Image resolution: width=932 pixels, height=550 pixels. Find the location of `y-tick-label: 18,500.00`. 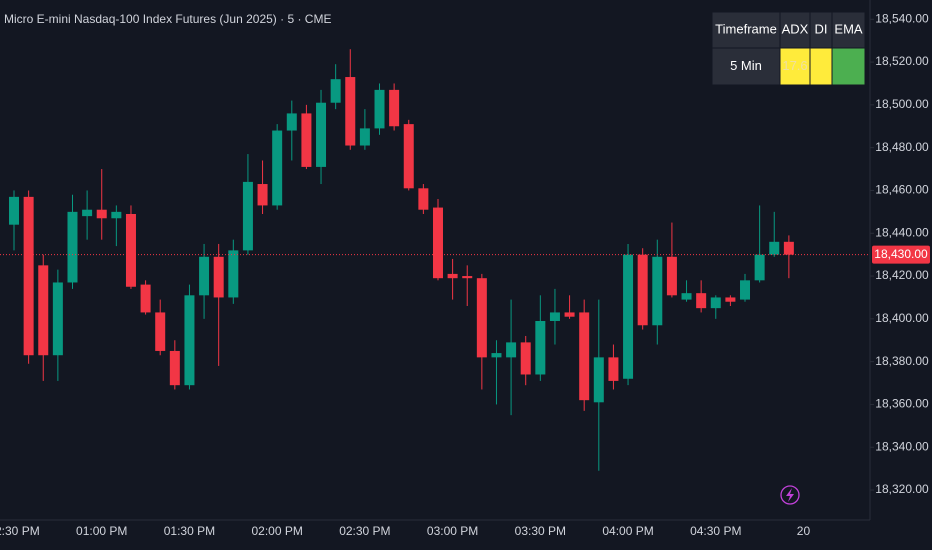

y-tick-label: 18,500.00 is located at coordinates (902, 104).